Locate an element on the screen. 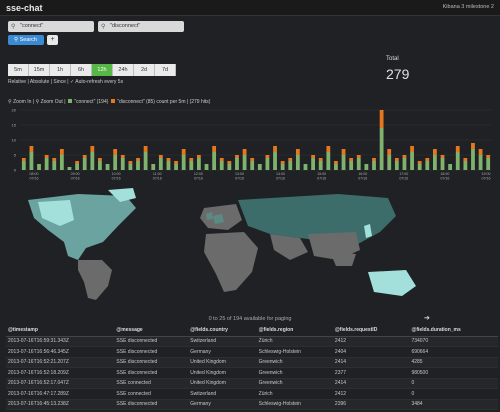 The width and height of the screenshot is (500, 412). column-header: @message is located at coordinates (151, 331).